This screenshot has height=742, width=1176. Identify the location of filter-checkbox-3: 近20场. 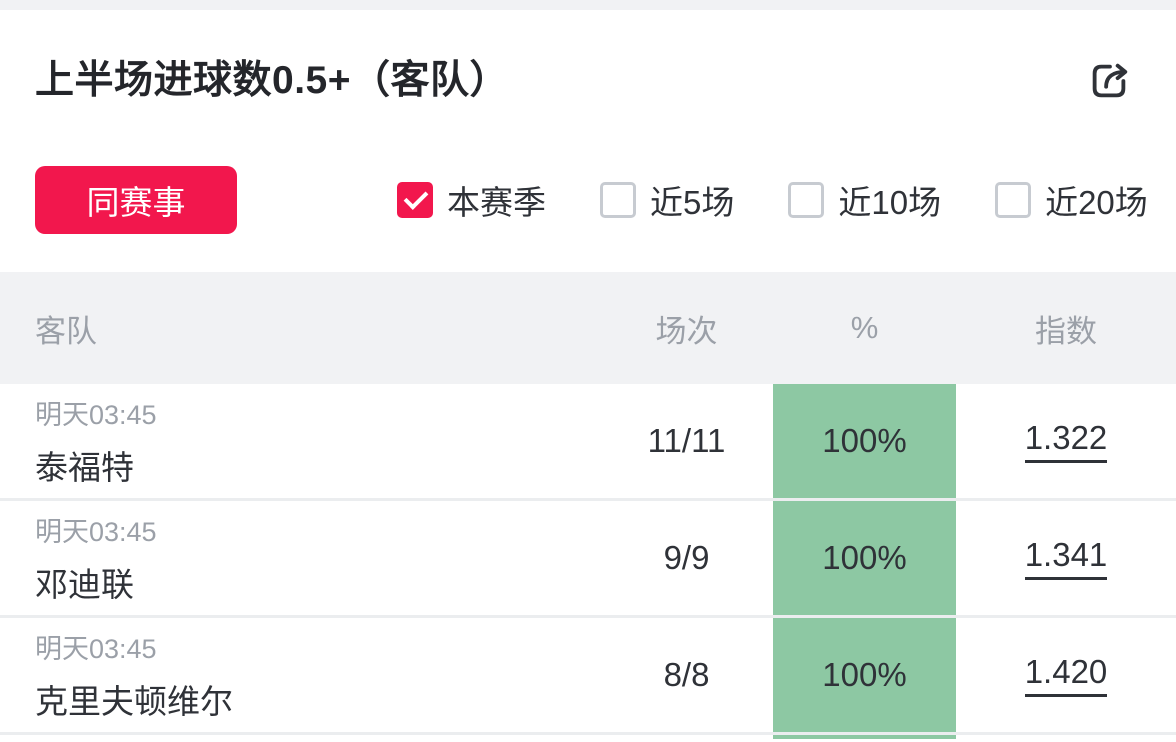
(1071, 200).